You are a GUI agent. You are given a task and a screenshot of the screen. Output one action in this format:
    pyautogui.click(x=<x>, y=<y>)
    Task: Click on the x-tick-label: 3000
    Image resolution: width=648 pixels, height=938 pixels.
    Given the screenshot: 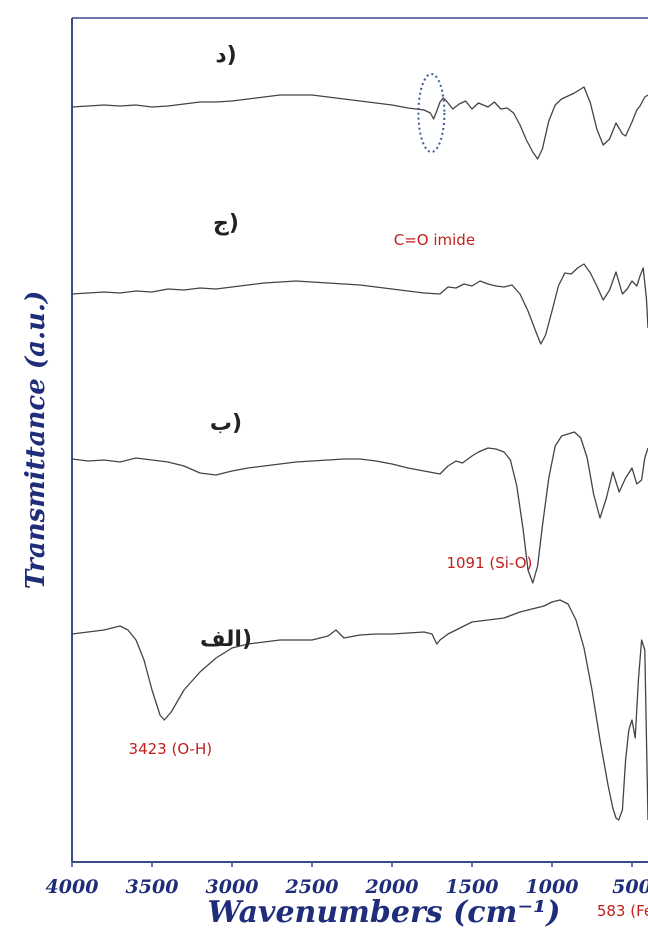 What is the action you would take?
    pyautogui.click(x=232, y=887)
    